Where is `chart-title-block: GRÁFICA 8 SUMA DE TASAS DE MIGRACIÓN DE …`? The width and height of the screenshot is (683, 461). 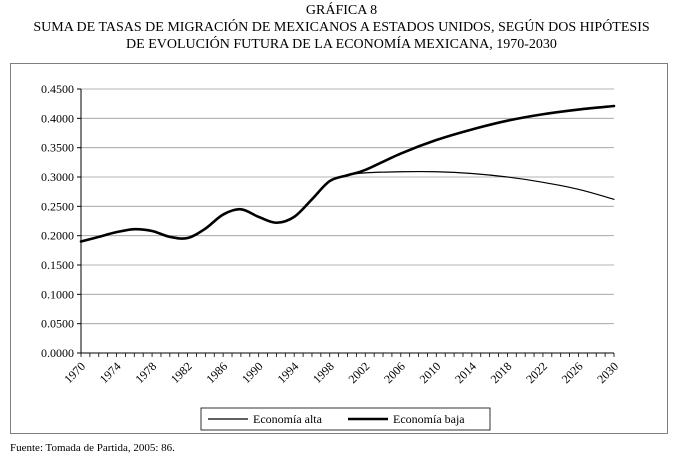 chart-title-block: GRÁFICA 8 SUMA DE TASAS DE MIGRACIÓN DE … is located at coordinates (341, 27).